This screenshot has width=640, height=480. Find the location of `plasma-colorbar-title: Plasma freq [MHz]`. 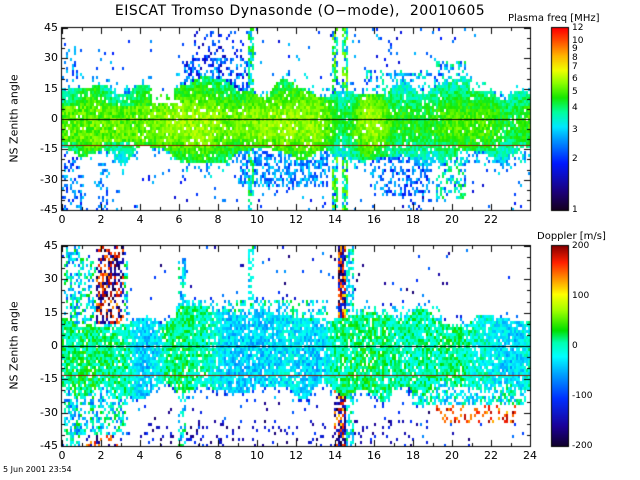

plasma-colorbar-title: Plasma freq [MHz] is located at coordinates (554, 18).